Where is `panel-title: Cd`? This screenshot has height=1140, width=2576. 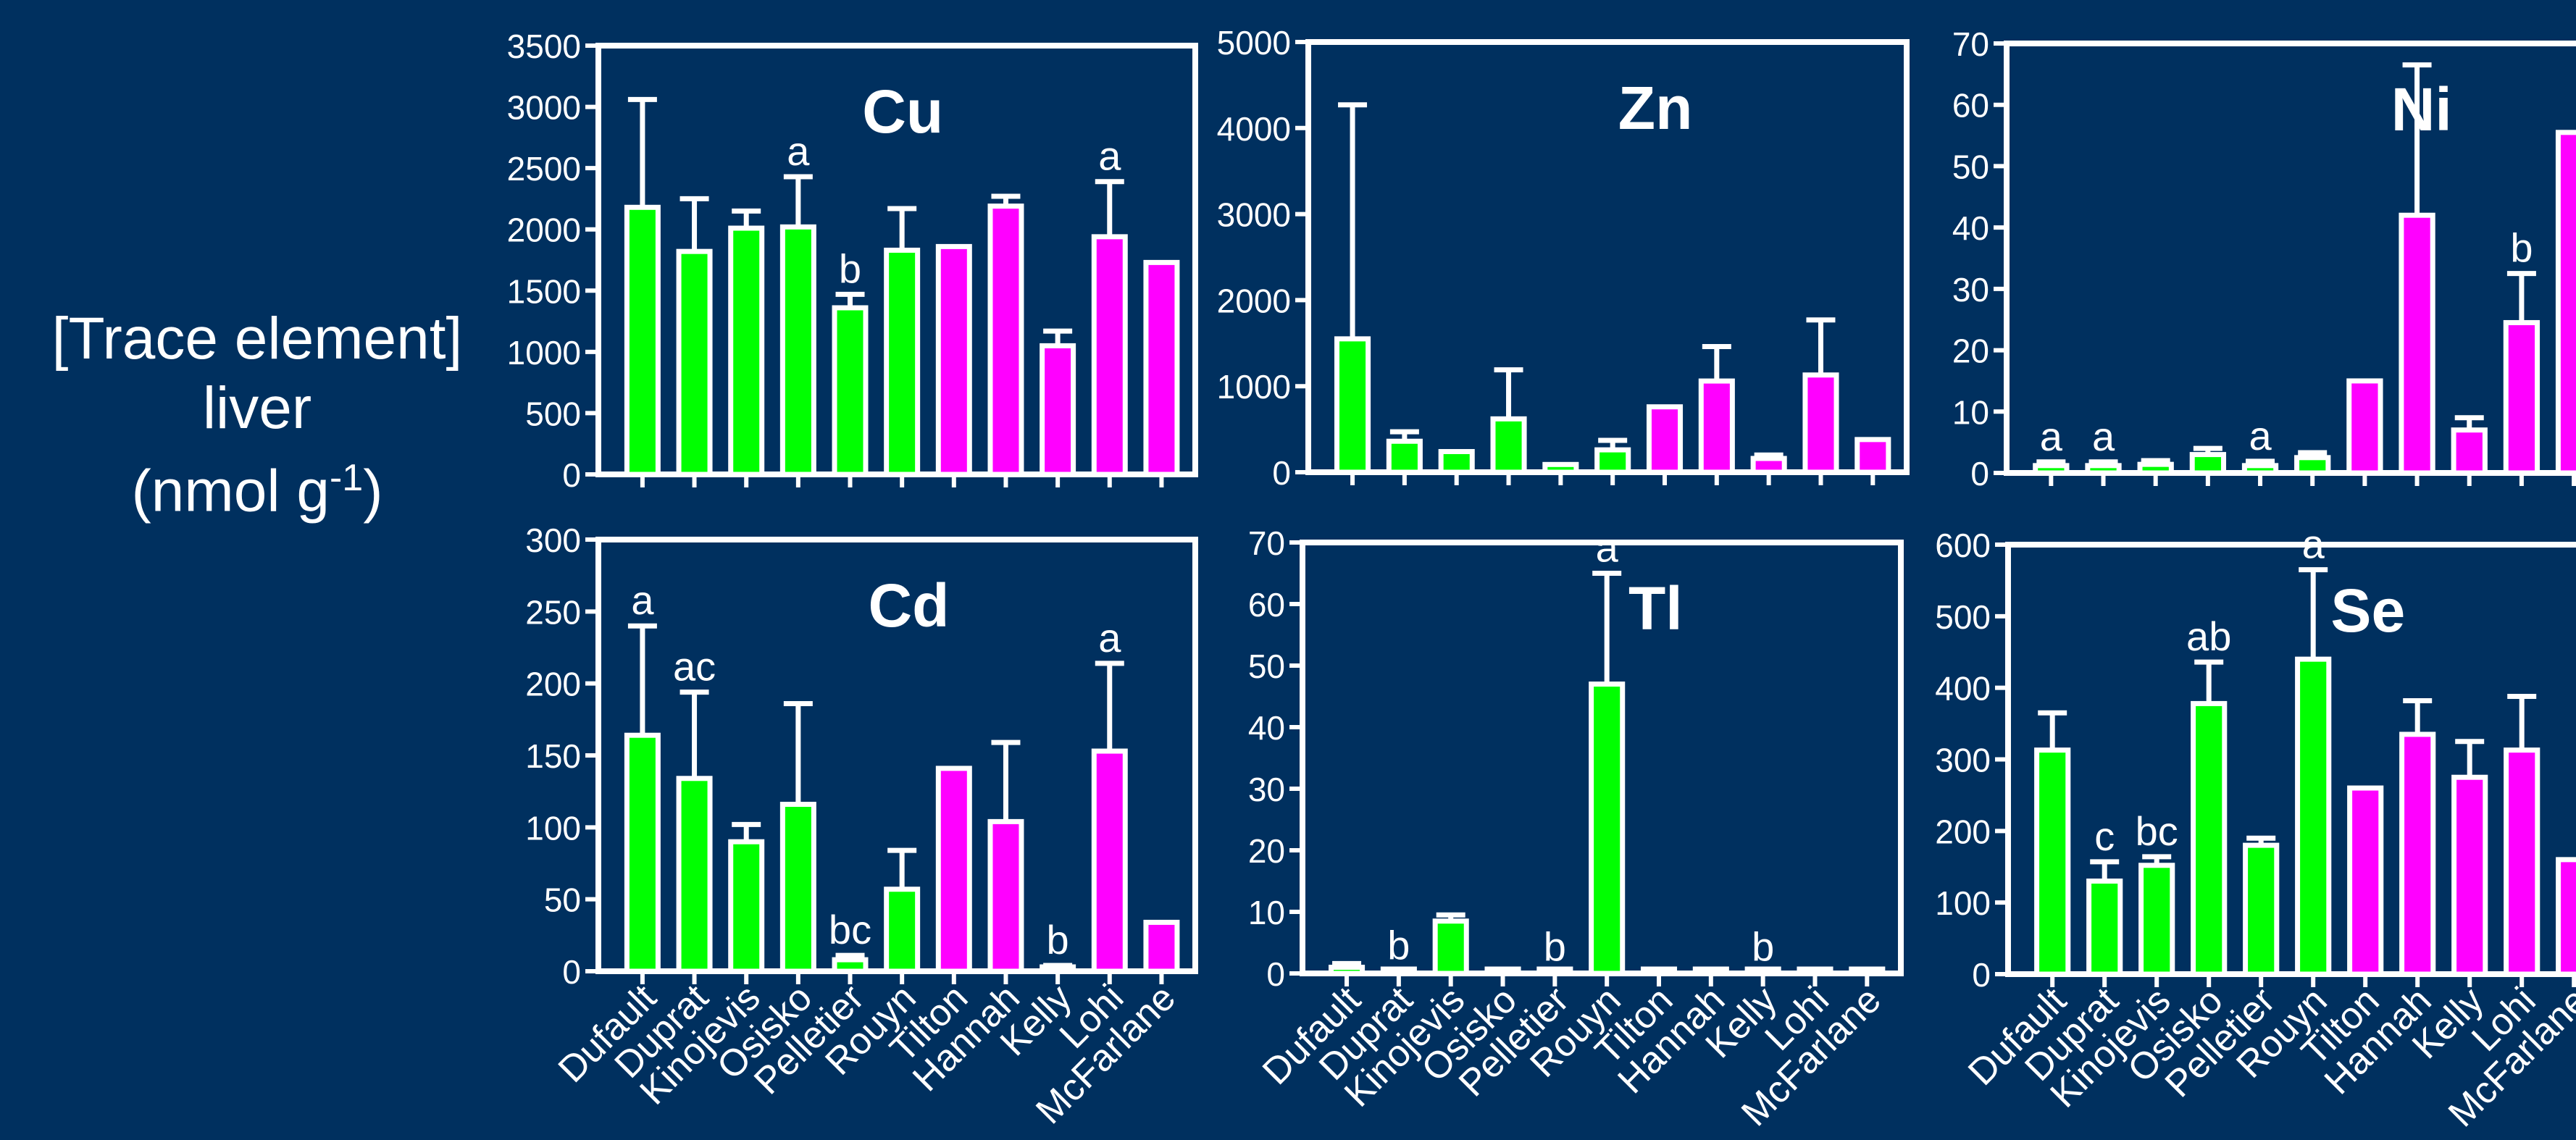
panel-title: Cd is located at coordinates (909, 605).